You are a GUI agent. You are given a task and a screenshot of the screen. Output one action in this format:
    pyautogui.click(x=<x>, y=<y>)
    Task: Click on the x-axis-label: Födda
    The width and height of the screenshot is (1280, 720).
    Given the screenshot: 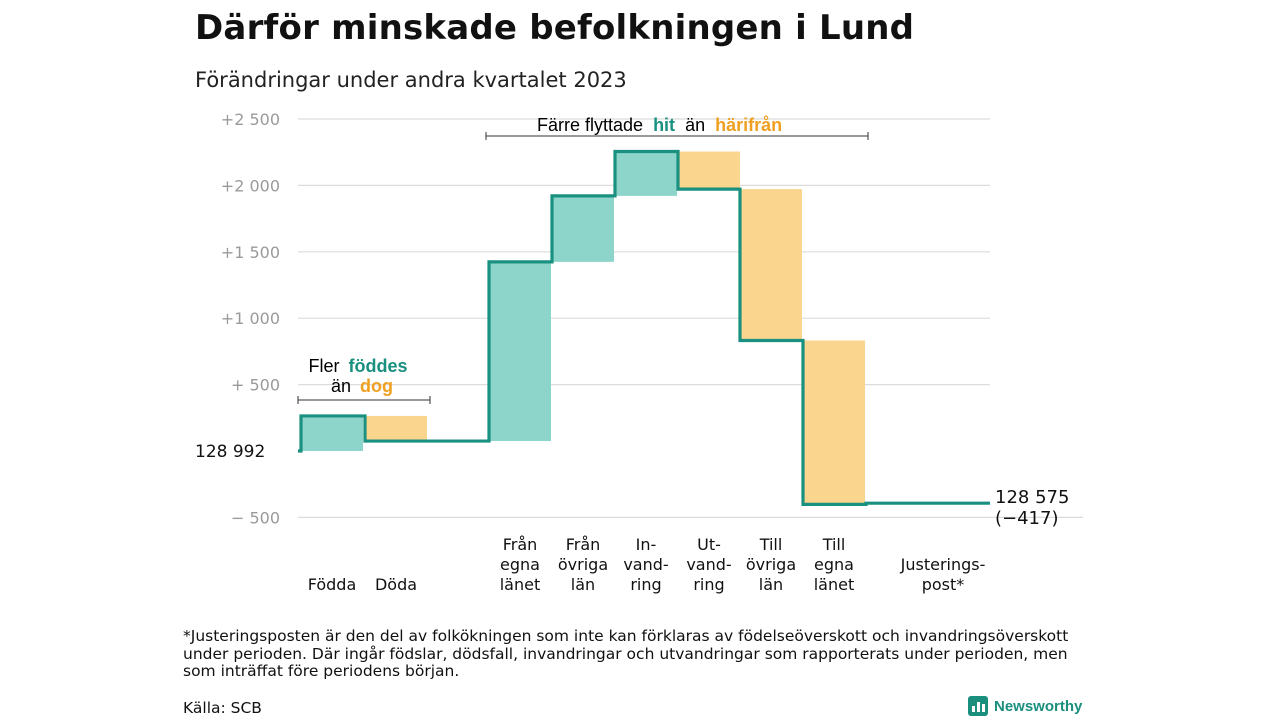 What is the action you would take?
    pyautogui.click(x=332, y=584)
    